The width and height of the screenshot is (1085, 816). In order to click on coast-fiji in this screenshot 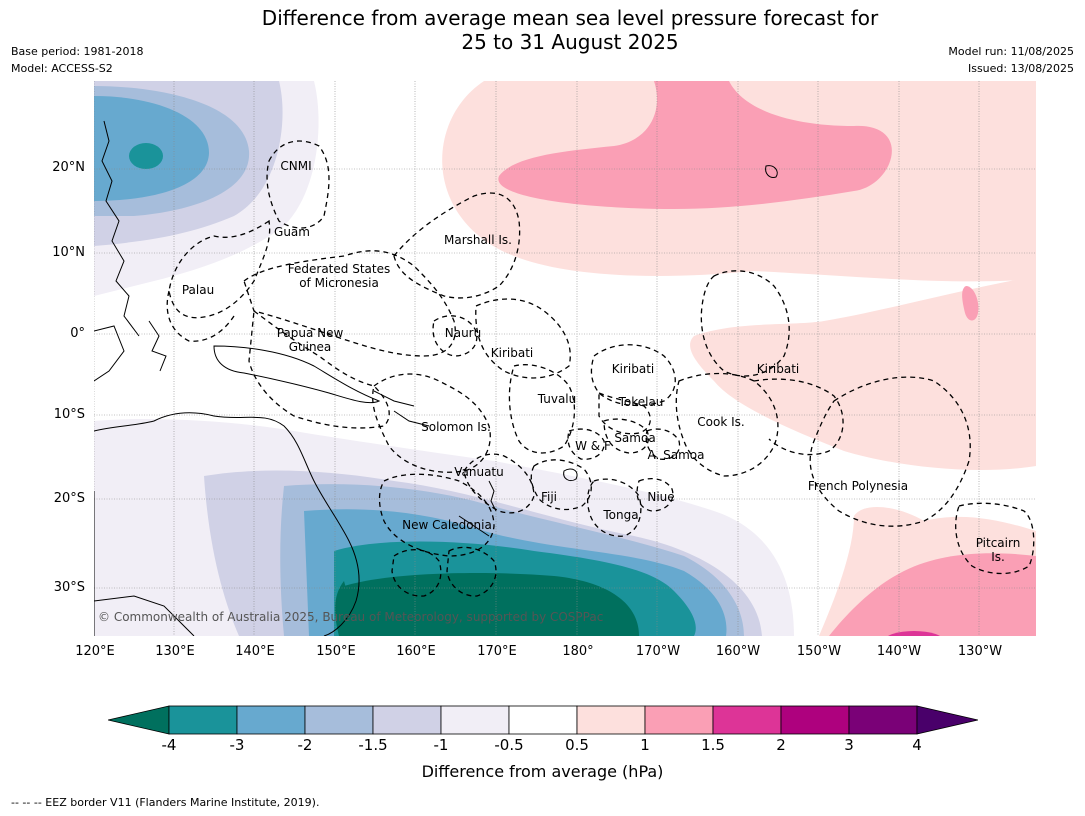, I will do `click(570, 475)`.